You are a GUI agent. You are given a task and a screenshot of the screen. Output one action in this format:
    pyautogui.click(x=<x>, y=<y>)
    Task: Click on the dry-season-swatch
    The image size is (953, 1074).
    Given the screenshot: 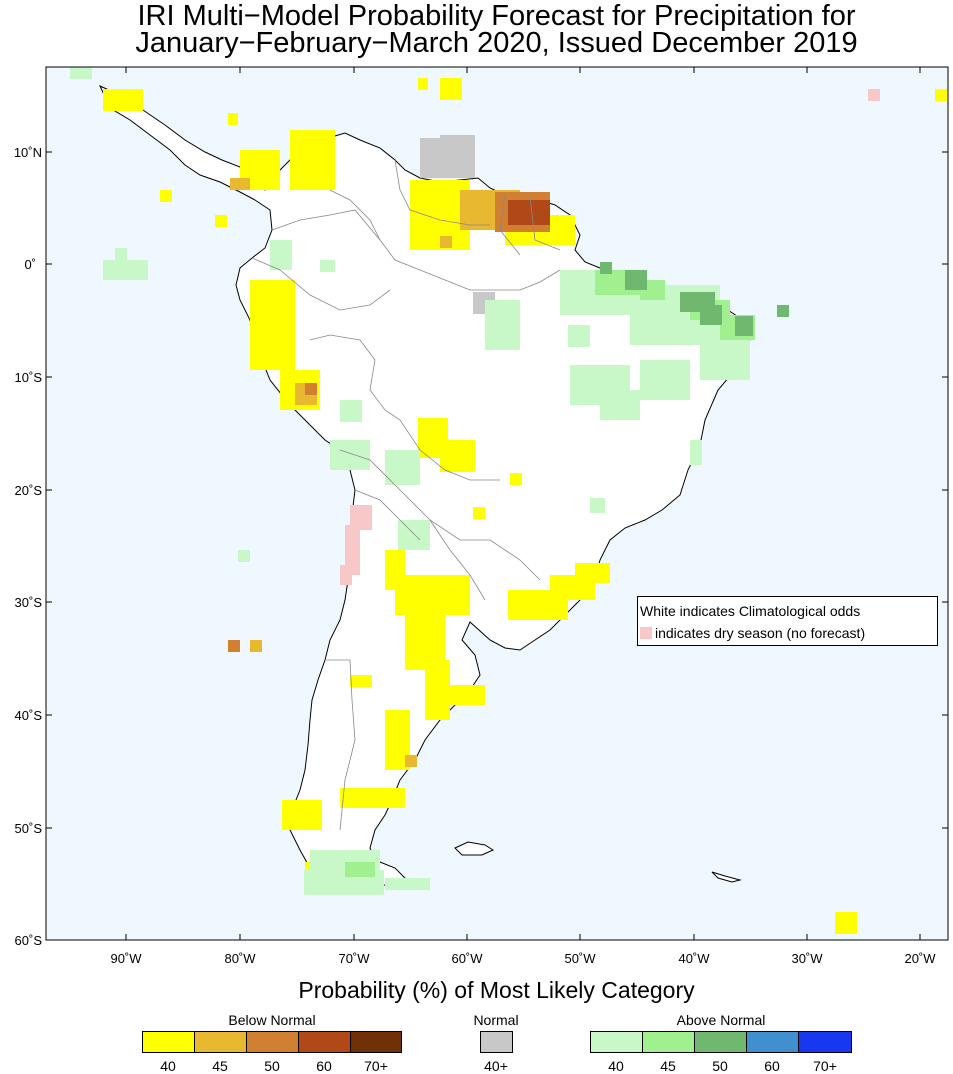 What is the action you would take?
    pyautogui.click(x=646, y=633)
    